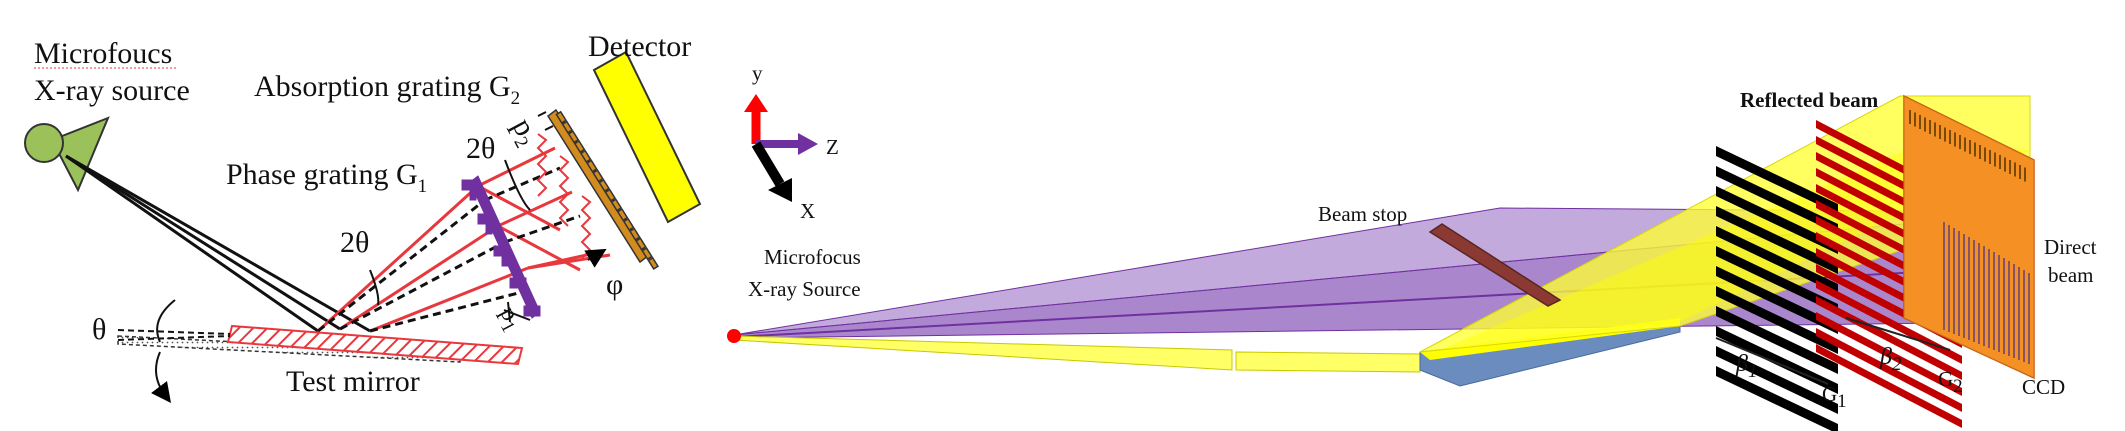  Describe the element at coordinates (757, 73) in the screenshot. I see `y-axis-label: y` at that location.